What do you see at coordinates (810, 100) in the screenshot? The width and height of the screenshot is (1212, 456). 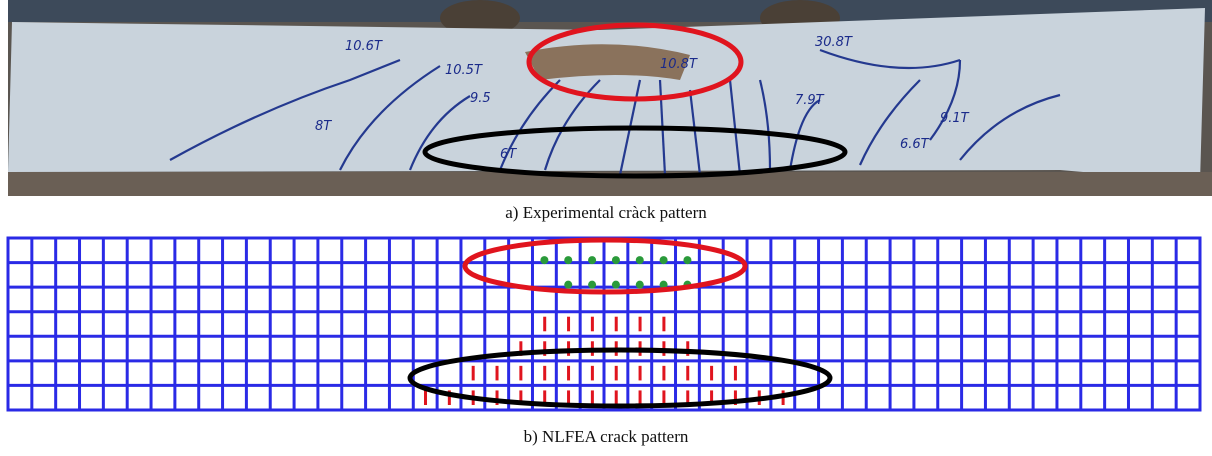 I see `handwritten-label: 7.9T` at bounding box center [810, 100].